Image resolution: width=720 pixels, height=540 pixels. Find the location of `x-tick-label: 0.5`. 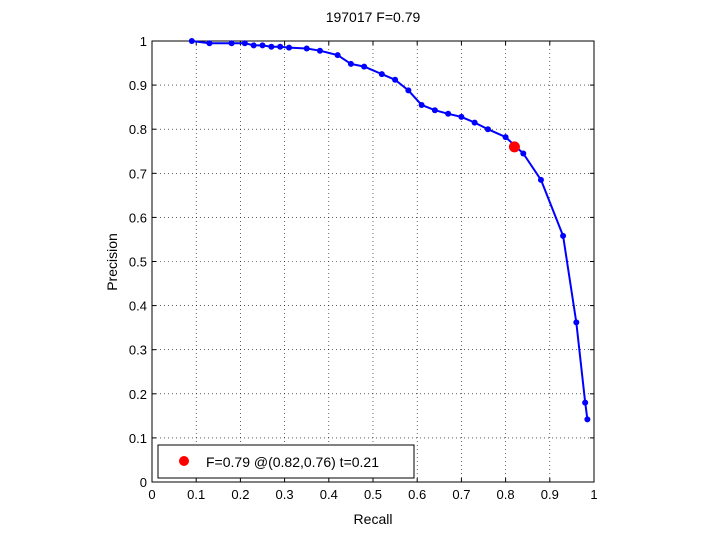

x-tick-label: 0.5 is located at coordinates (373, 494).